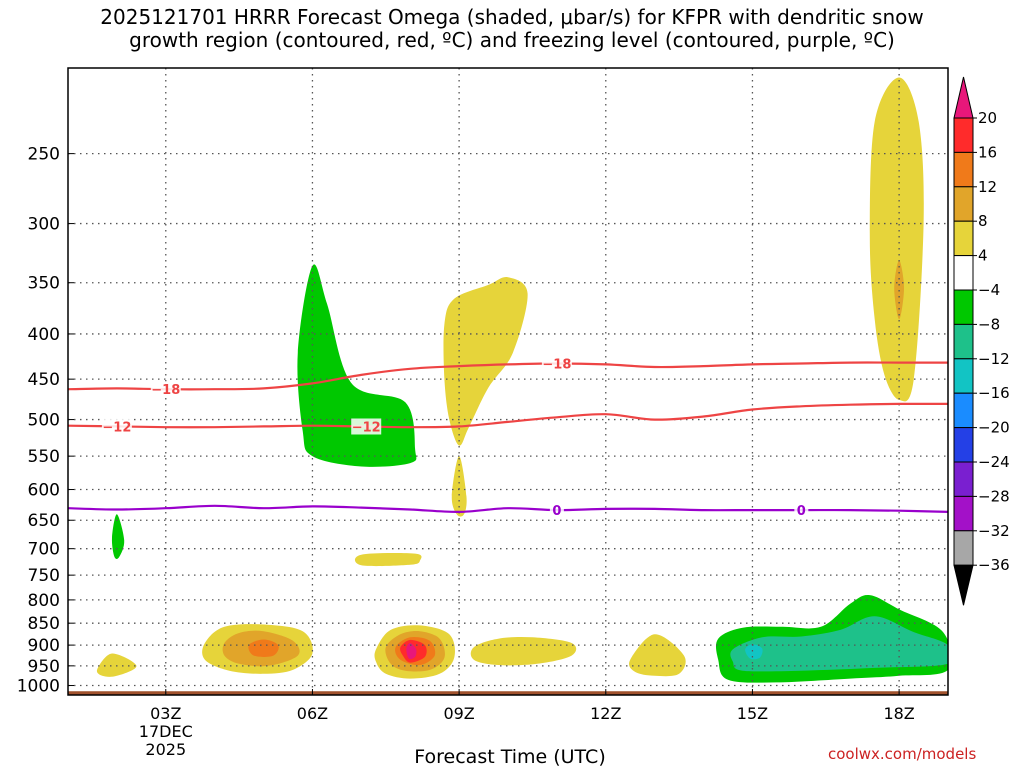  What do you see at coordinates (983, 221) in the screenshot?
I see `colorbar-label-3: 8` at bounding box center [983, 221].